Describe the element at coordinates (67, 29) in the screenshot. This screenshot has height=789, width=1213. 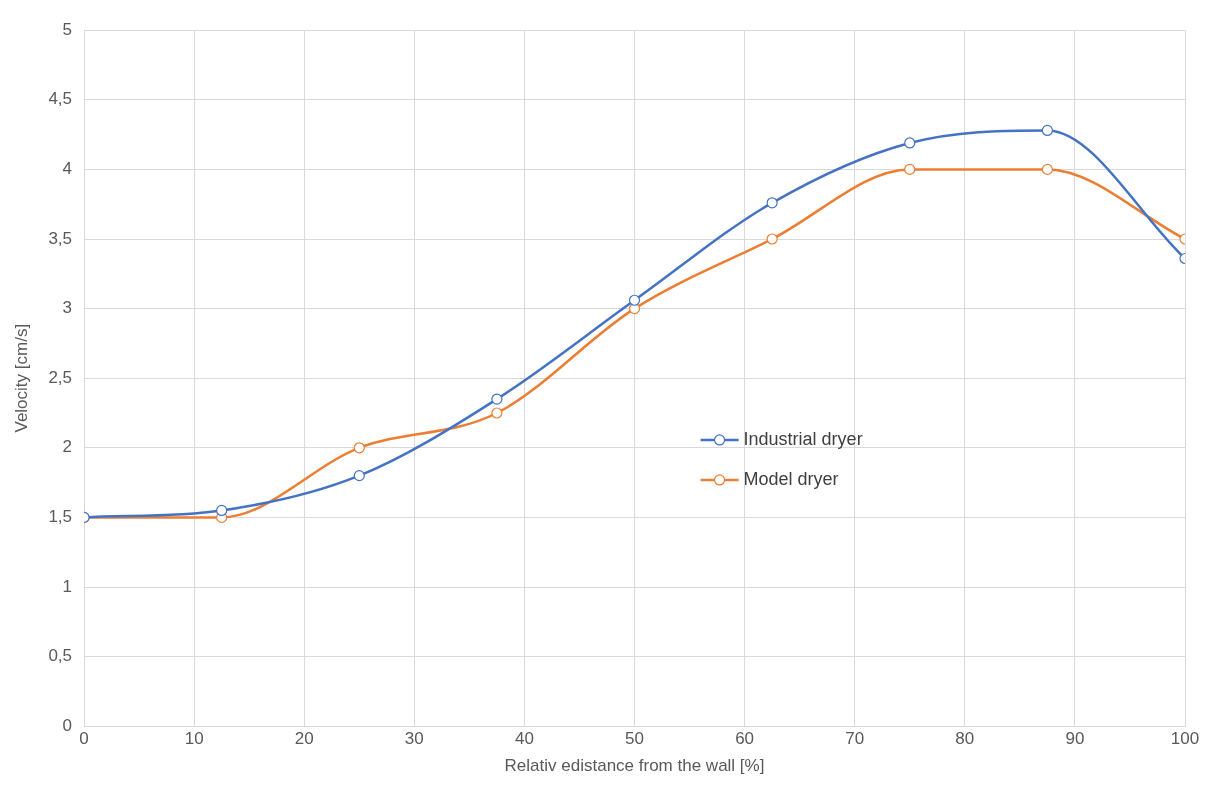
I see `y-tick-label: 5` at that location.